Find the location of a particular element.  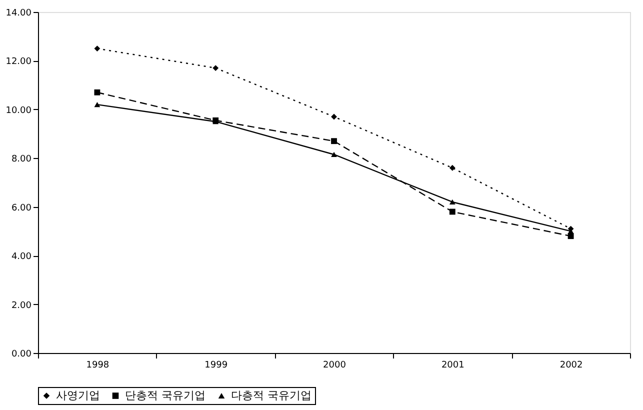

x-tick-label: 2000 is located at coordinates (334, 365).